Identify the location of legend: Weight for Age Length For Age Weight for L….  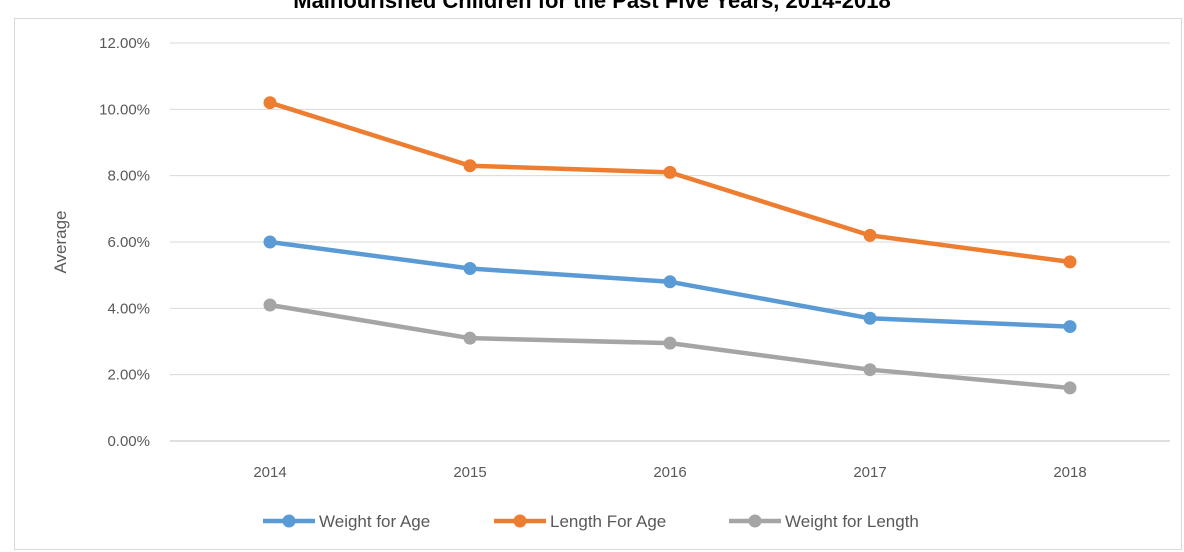
(591, 521).